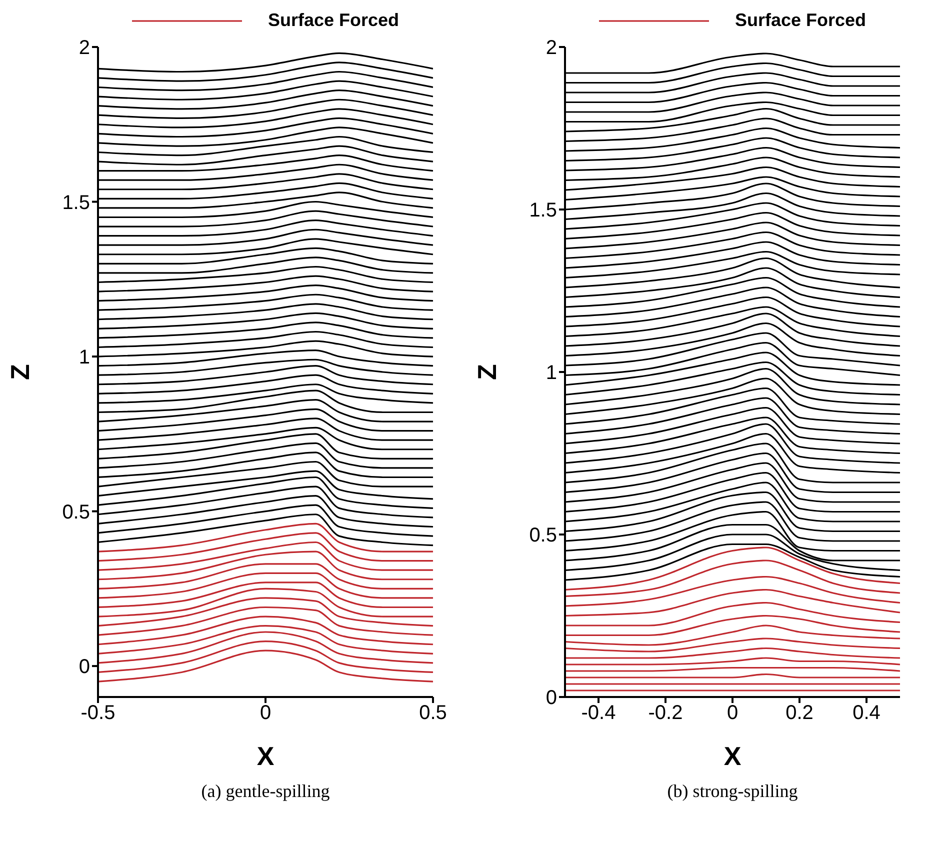 This screenshot has width=938, height=853. I want to click on x-tick-label: -0.5, so click(98, 713).